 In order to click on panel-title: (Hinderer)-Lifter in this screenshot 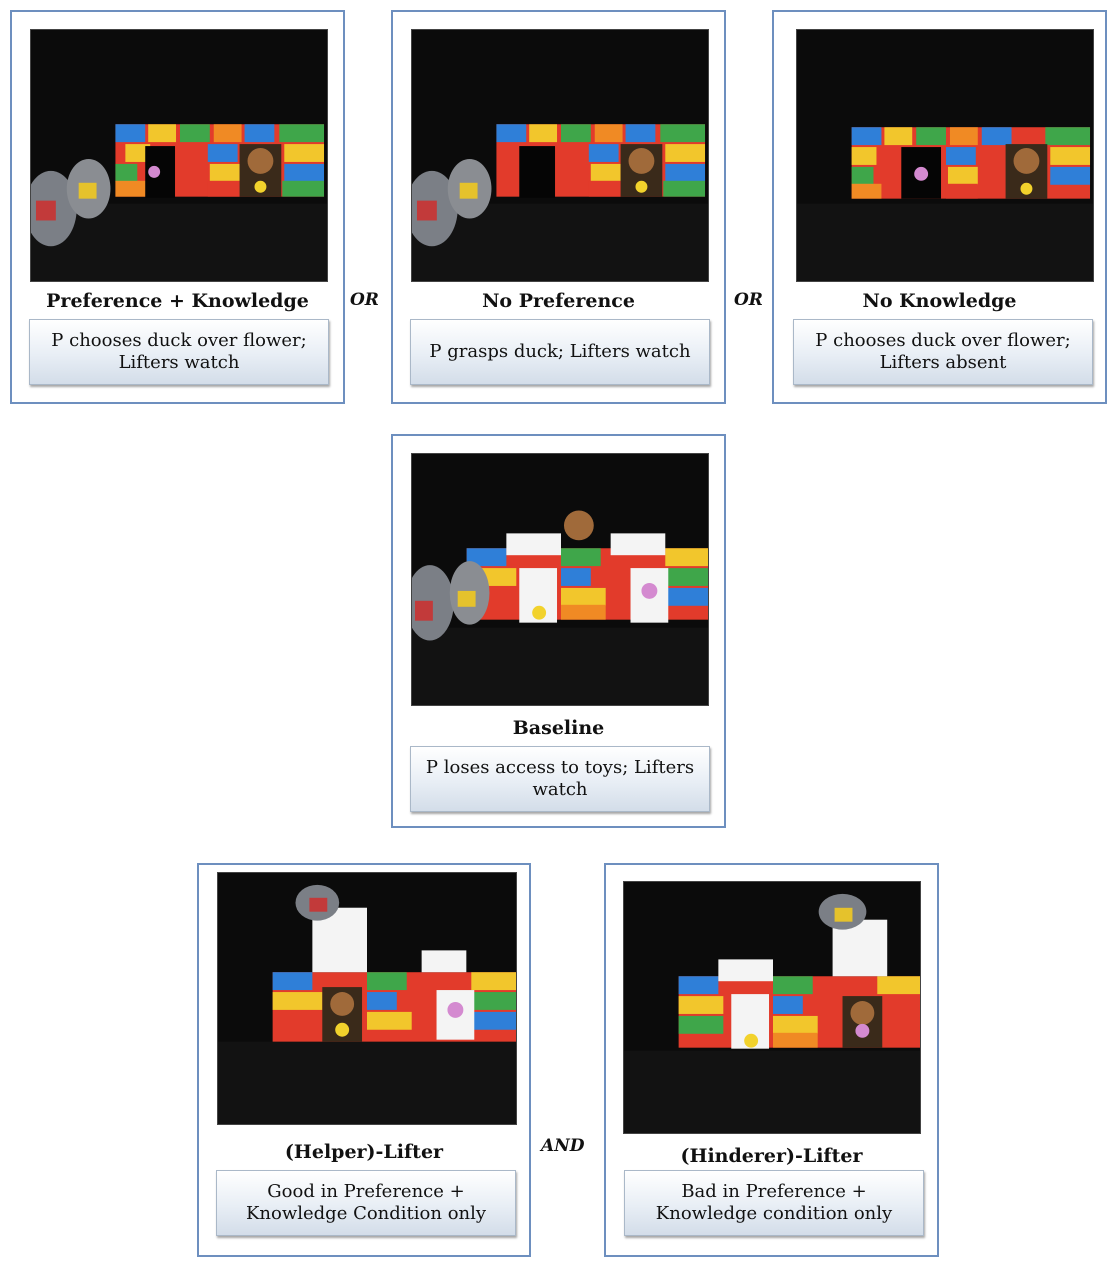, I will do `click(771, 1156)`.